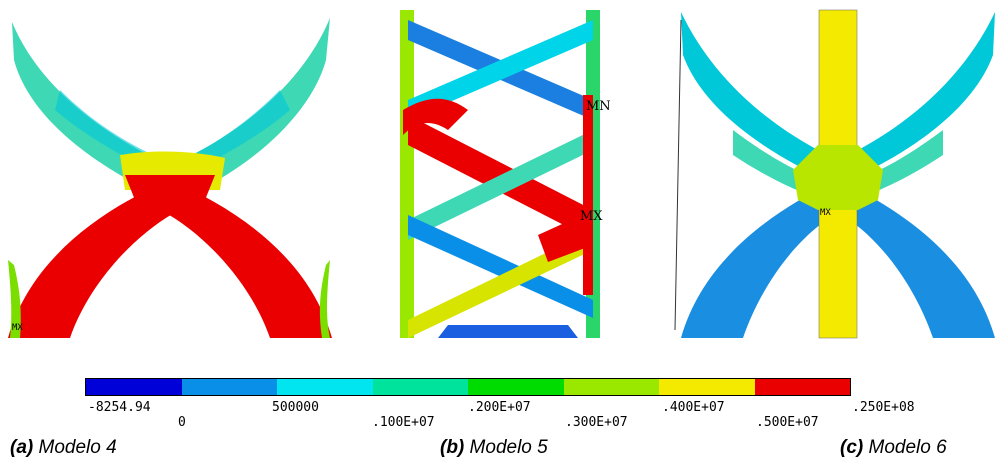 The width and height of the screenshot is (1001, 466). What do you see at coordinates (170, 187) in the screenshot?
I see `model-4-lower-band-center` at bounding box center [170, 187].